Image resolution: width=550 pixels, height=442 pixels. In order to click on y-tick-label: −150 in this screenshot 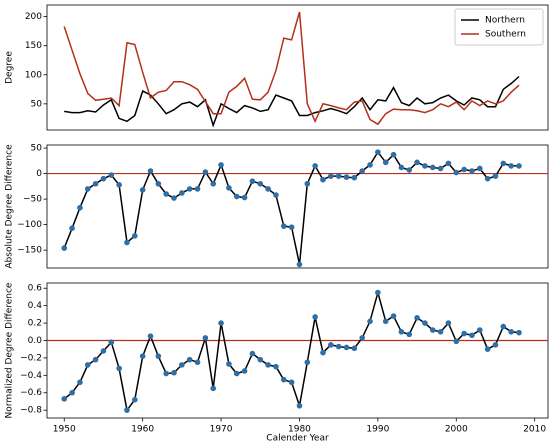, I will do `click(29, 251)`.